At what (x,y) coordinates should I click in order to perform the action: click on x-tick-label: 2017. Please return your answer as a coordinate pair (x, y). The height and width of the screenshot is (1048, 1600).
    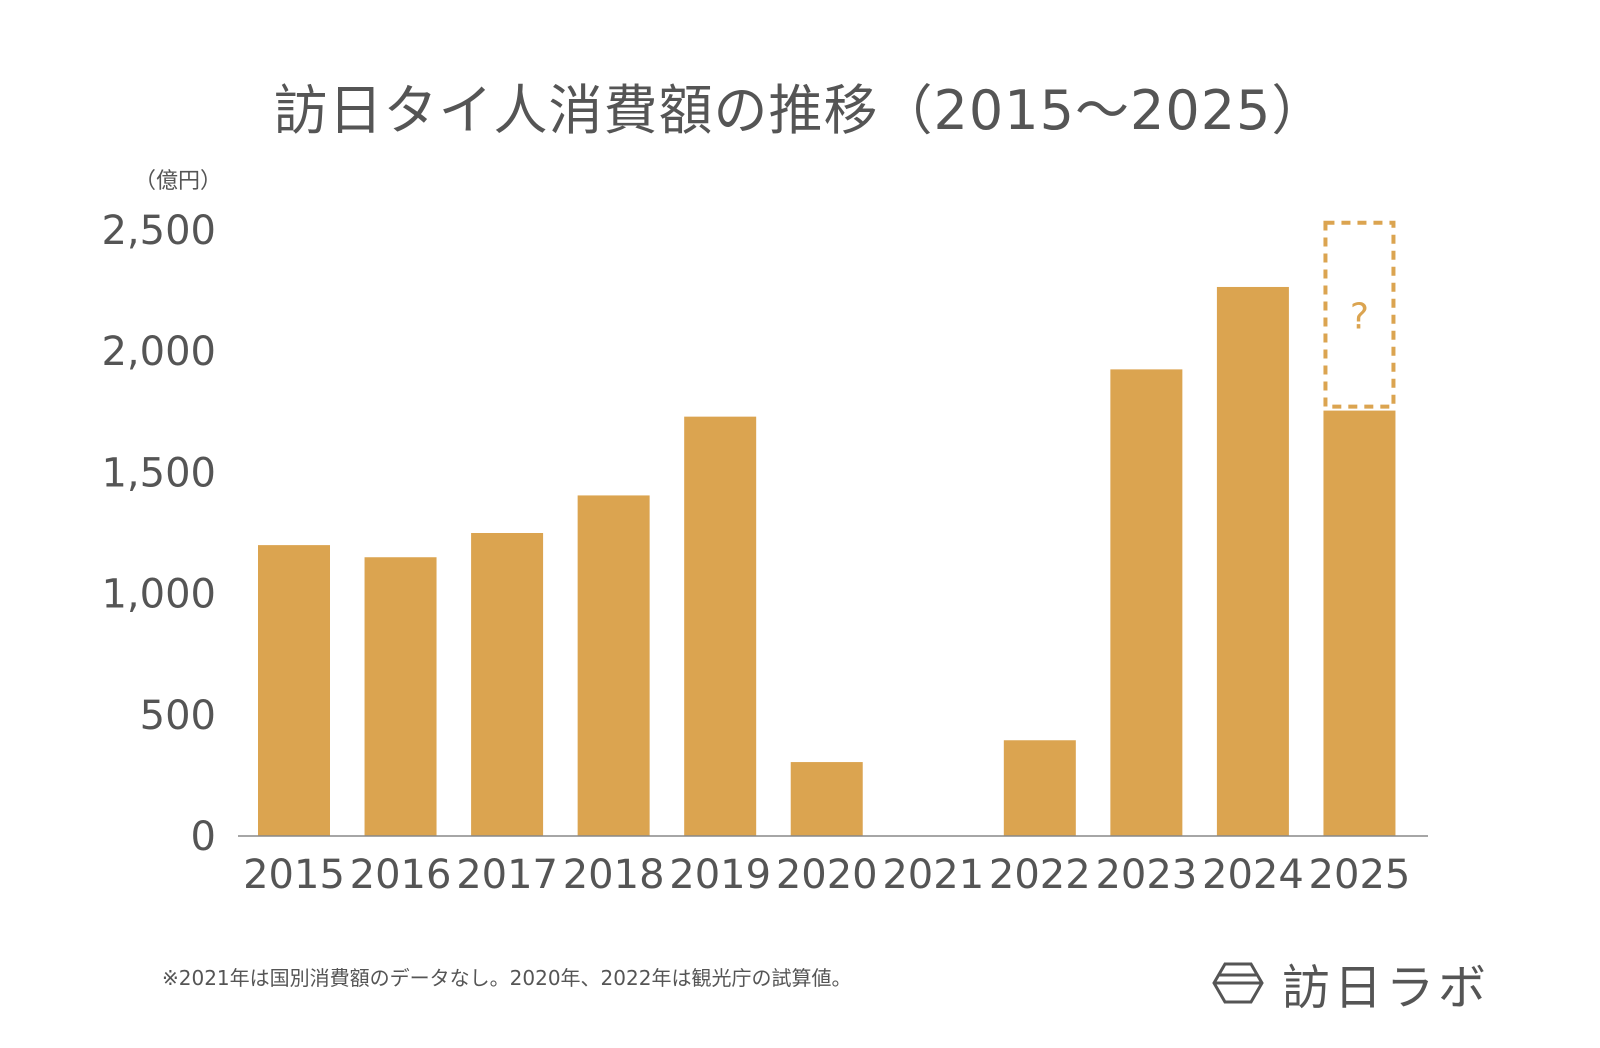
    Looking at the image, I should click on (507, 875).